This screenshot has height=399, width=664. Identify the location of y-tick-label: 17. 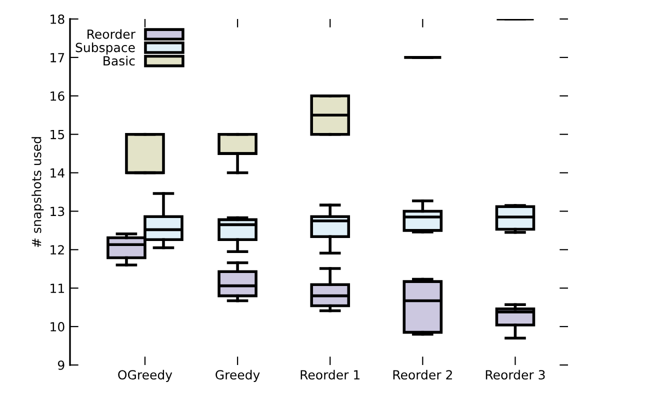
(57, 57).